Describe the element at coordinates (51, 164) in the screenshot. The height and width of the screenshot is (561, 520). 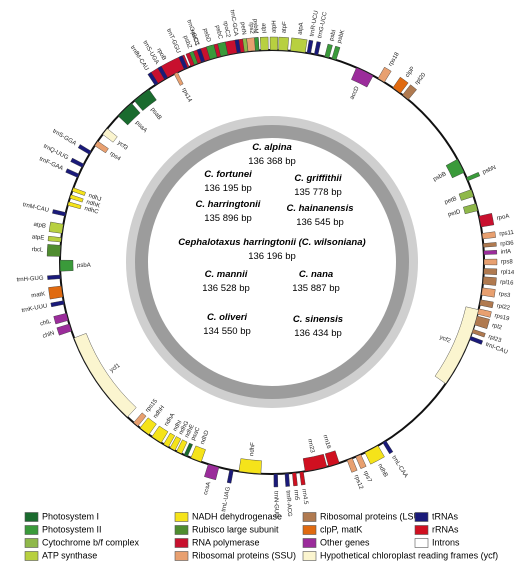
I see `gene-label: trnF-GAA` at that location.